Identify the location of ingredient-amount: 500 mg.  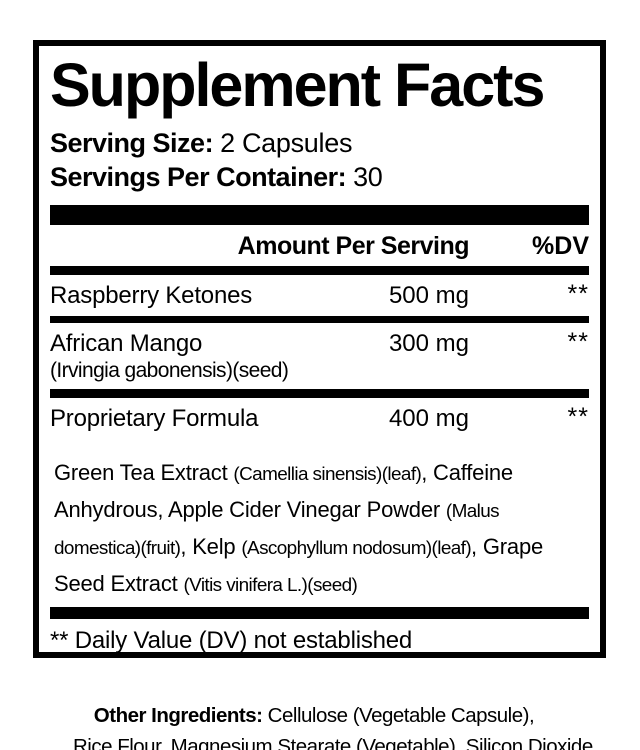
(428, 295).